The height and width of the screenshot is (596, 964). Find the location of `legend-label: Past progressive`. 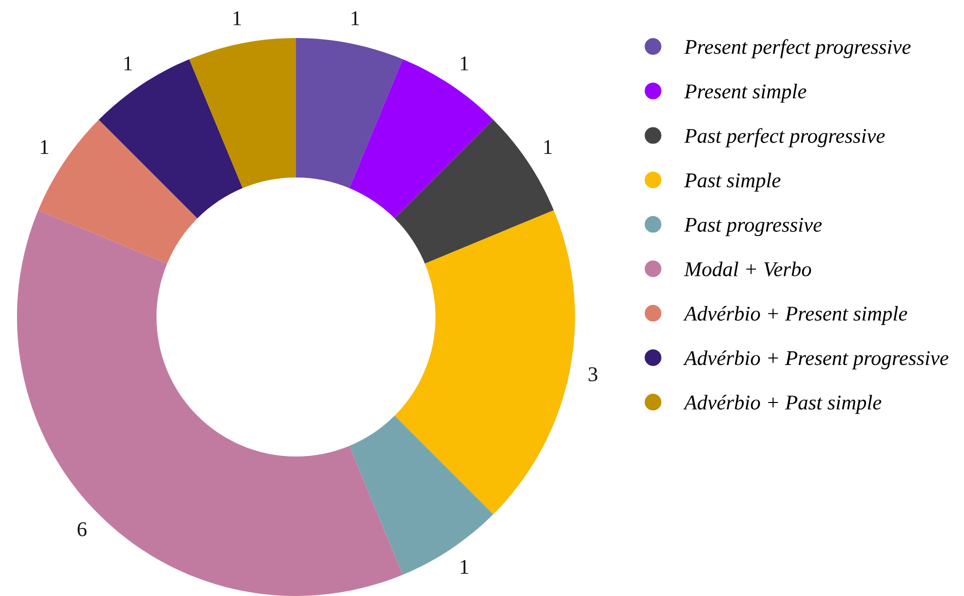

legend-label: Past progressive is located at coordinates (753, 227).